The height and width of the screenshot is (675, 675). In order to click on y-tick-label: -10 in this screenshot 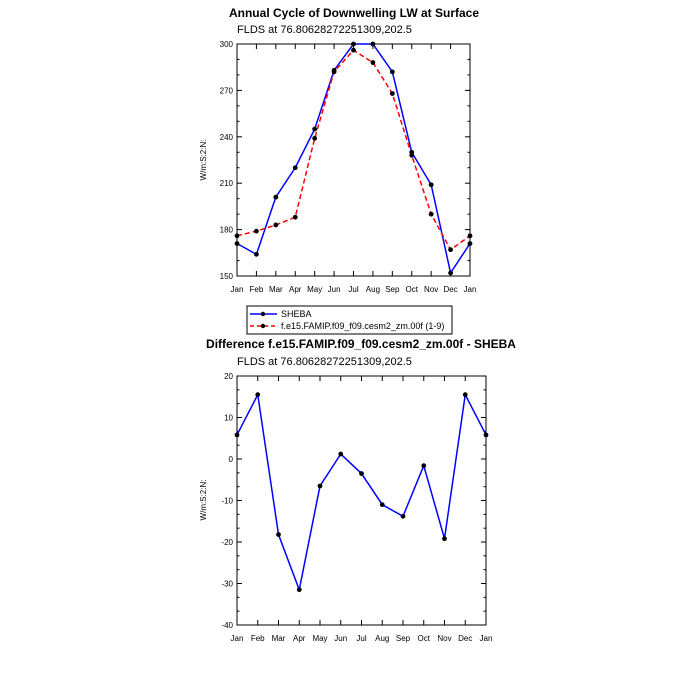, I will do `click(227, 501)`.